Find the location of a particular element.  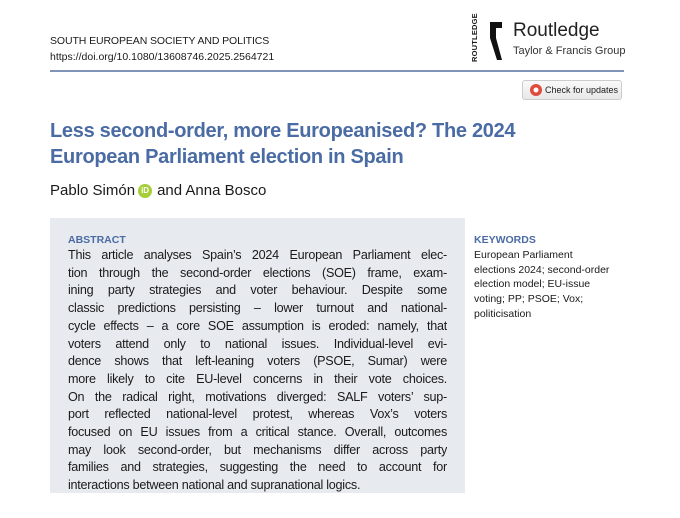

journal-name: SOUTH EUROPEAN SOCIETY AND POLITICS is located at coordinates (160, 41).